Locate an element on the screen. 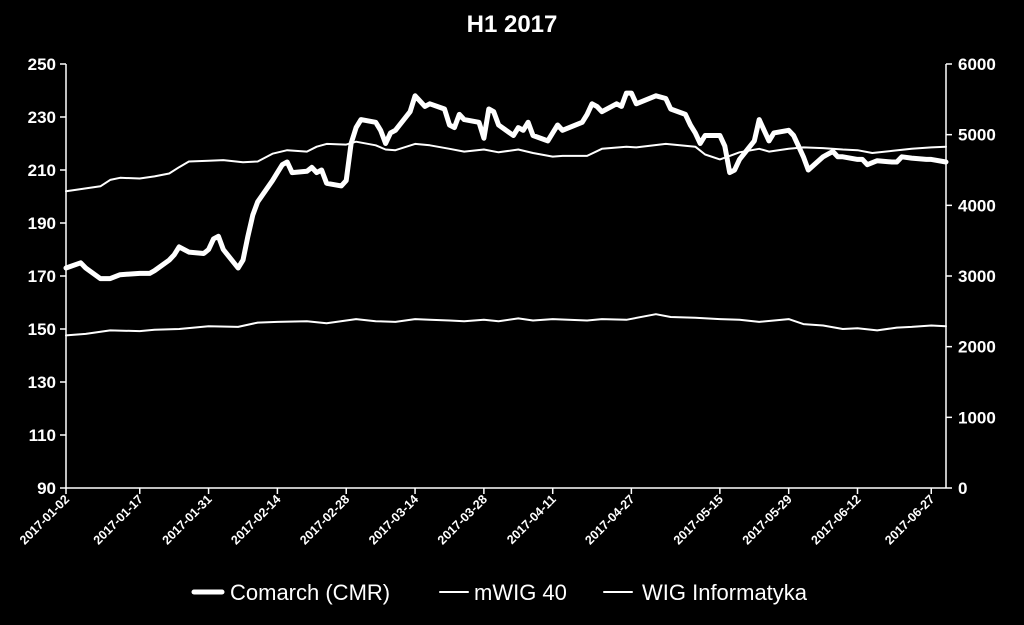  legend-label: Comarch (CMR) is located at coordinates (310, 592).